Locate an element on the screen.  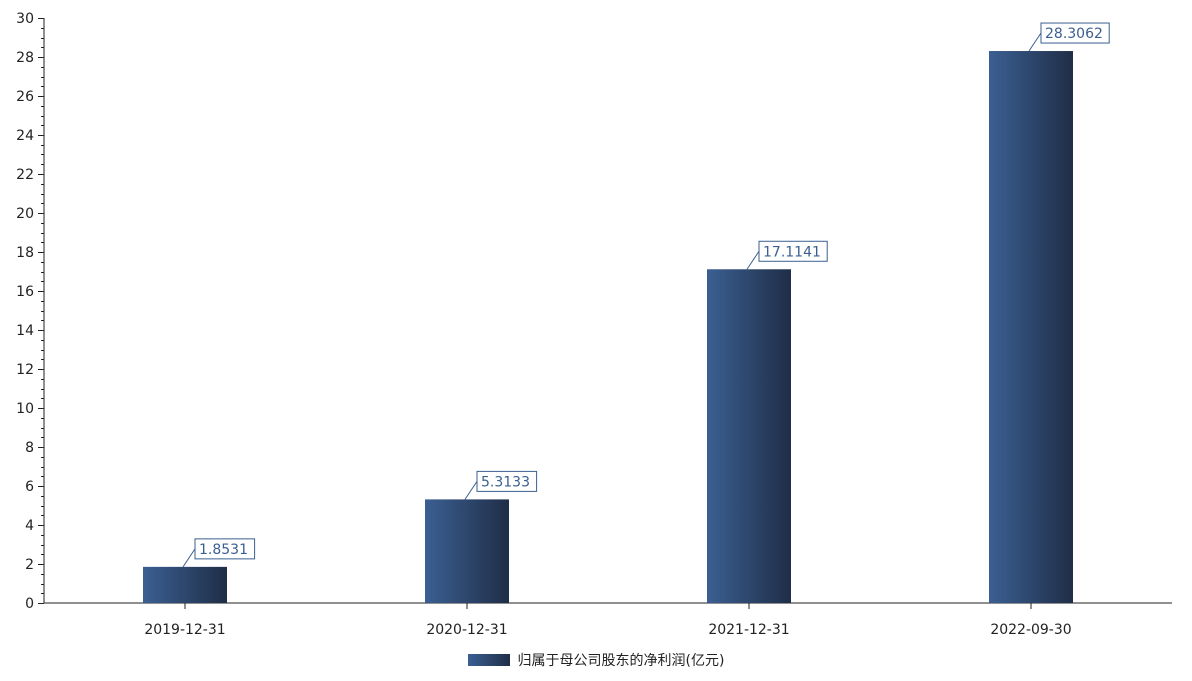
x-tick-label: 2019-12-31 is located at coordinates (184, 630).